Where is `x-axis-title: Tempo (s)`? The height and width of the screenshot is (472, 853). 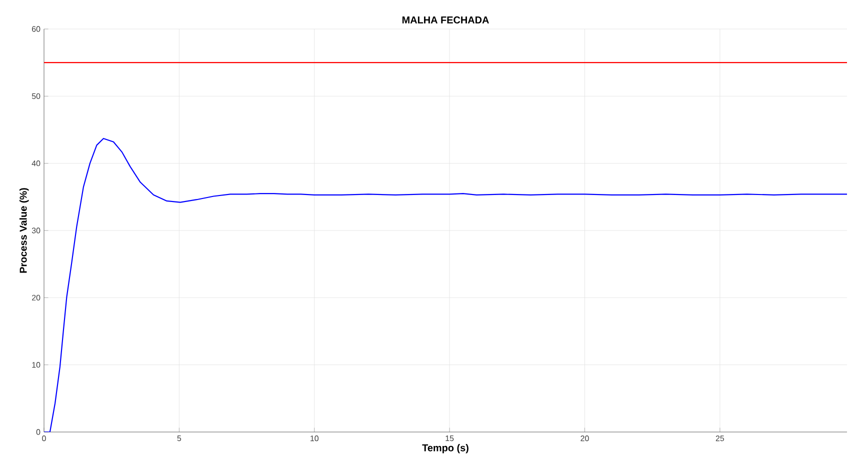 x-axis-title: Tempo (s) is located at coordinates (445, 449).